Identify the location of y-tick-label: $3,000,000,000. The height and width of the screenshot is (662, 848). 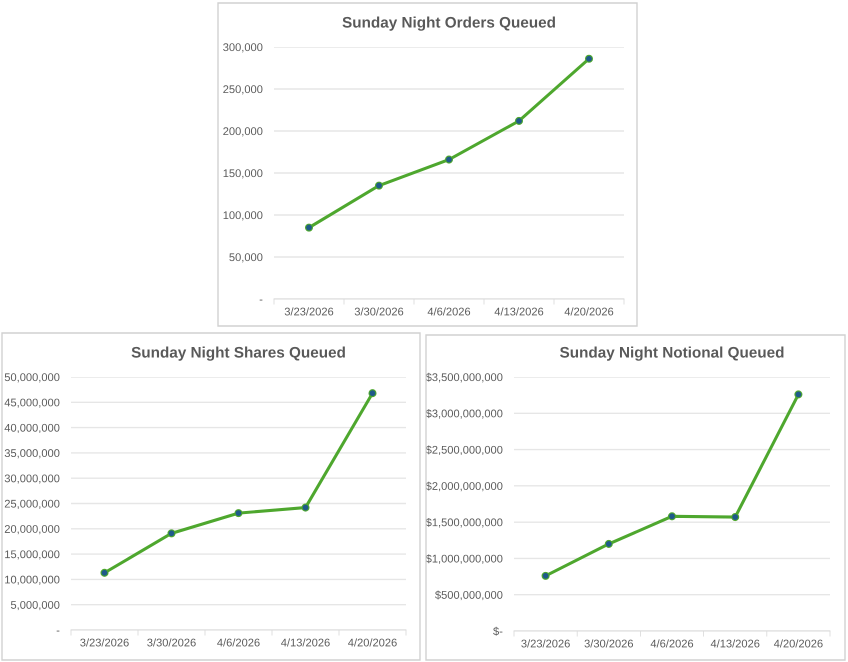
(464, 414).